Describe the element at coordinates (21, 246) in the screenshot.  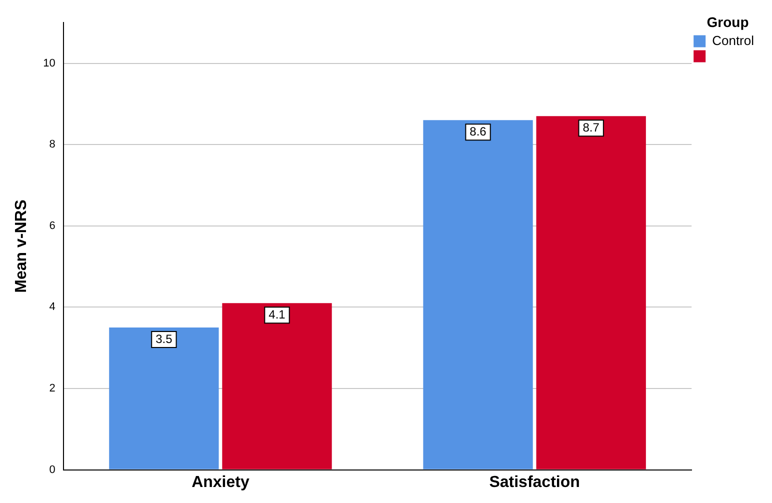
I see `y-axis-title: Mean v-NRS` at that location.